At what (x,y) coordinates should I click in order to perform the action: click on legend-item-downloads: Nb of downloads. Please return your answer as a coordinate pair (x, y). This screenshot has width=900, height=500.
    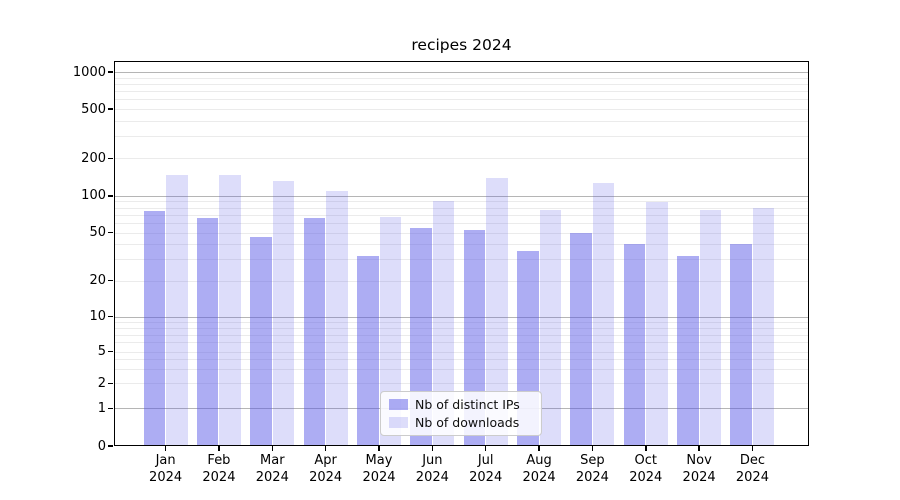
    Looking at the image, I should click on (461, 422).